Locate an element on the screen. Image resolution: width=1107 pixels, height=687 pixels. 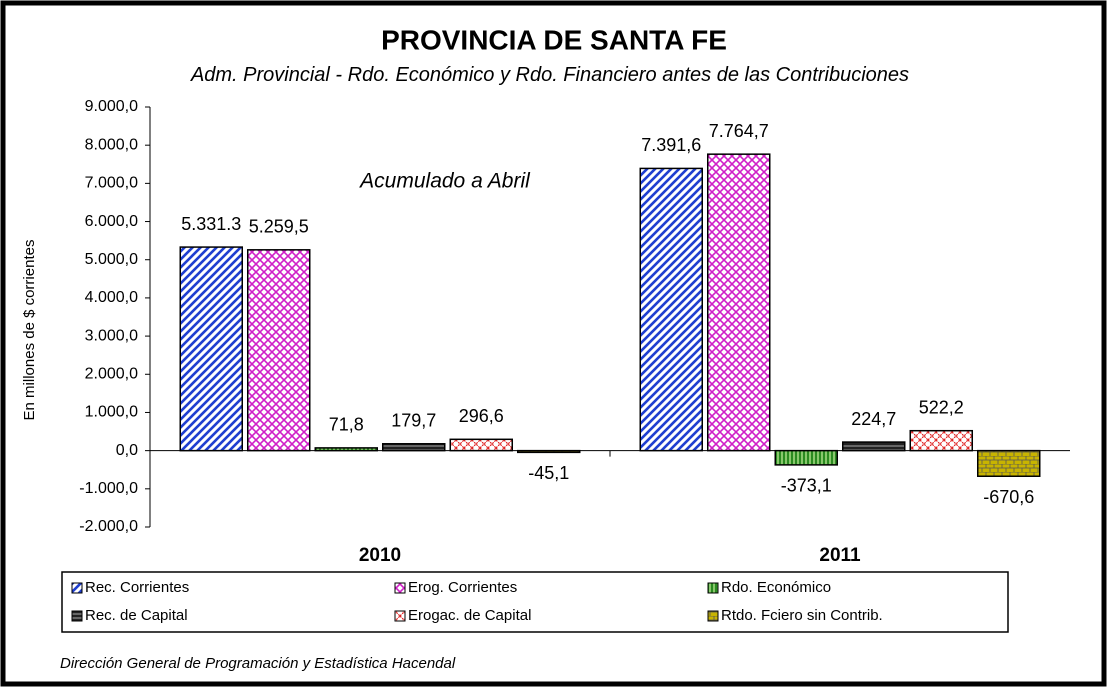
y-tick-label: 5.000,0 is located at coordinates (111, 259).